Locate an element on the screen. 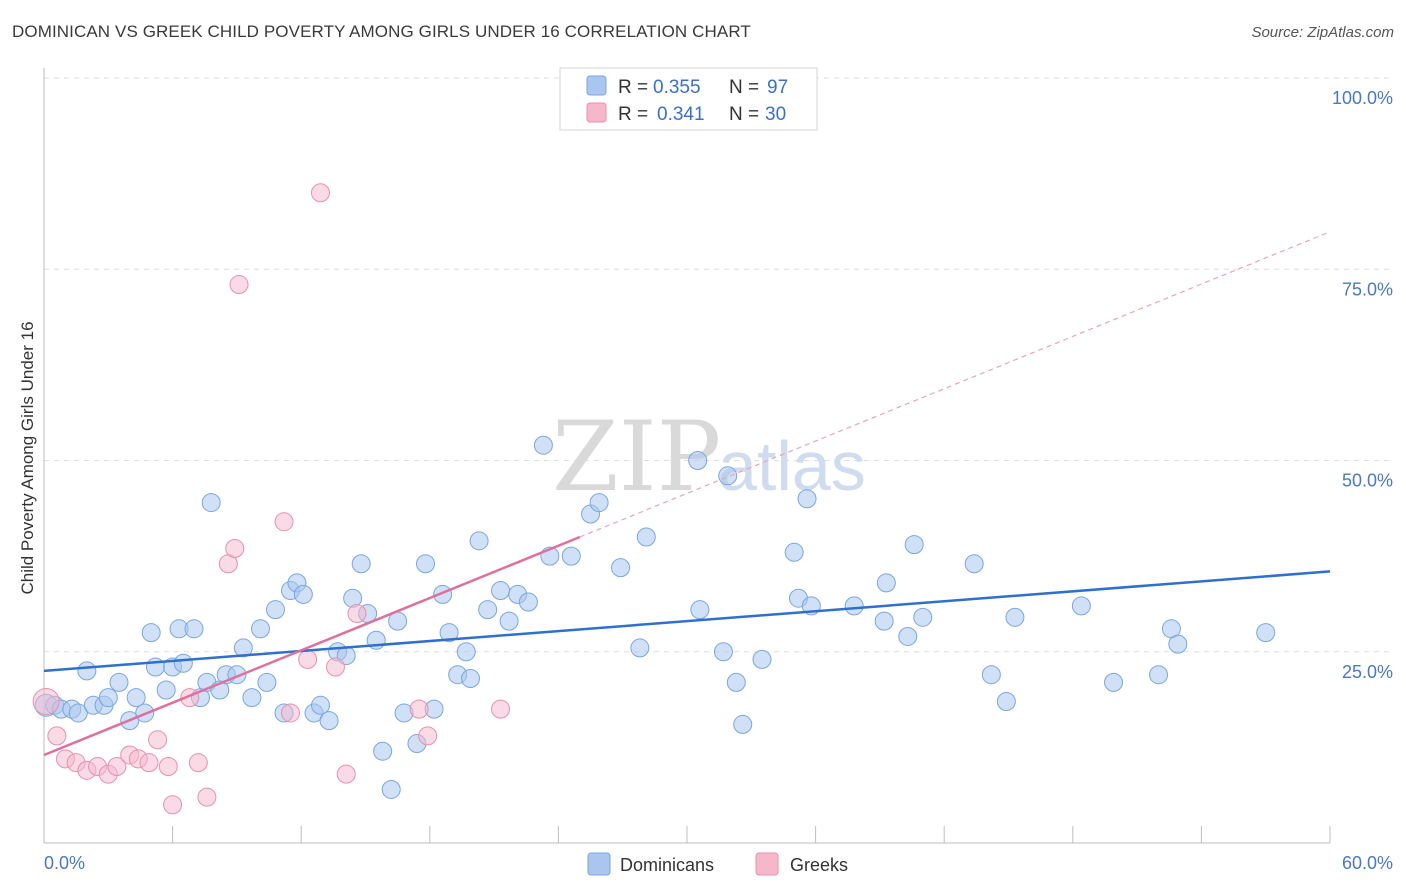 The height and width of the screenshot is (892, 1406). trend-line-greeks is located at coordinates (312, 646).